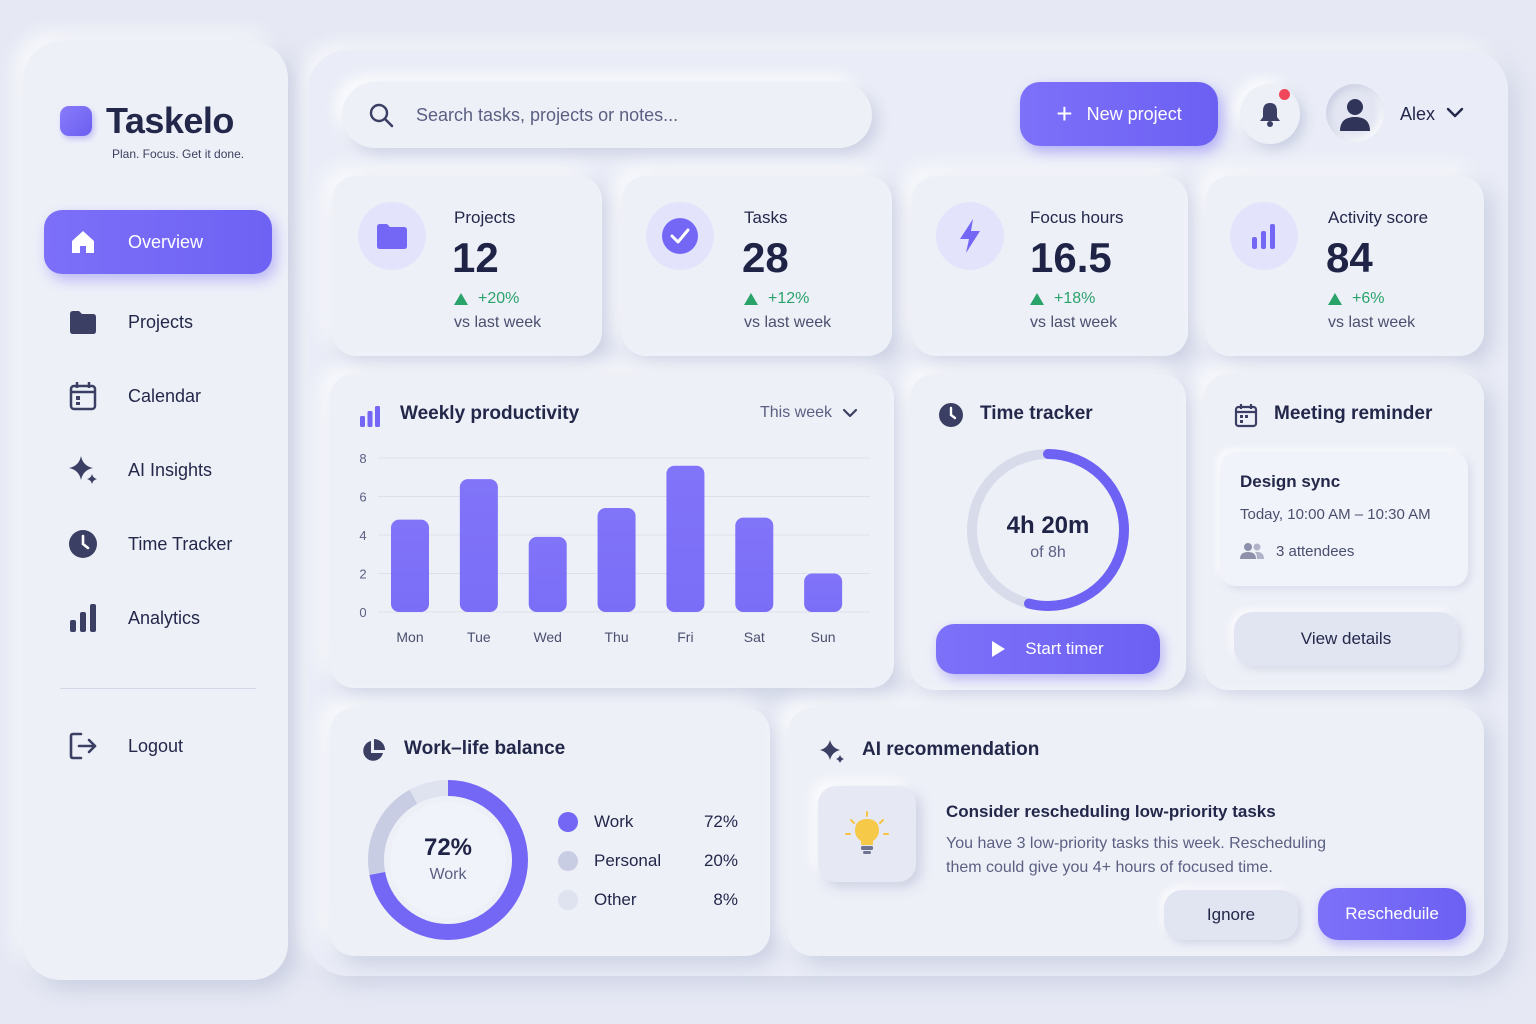  Describe the element at coordinates (628, 860) in the screenshot. I see `legend-label: Personal` at that location.